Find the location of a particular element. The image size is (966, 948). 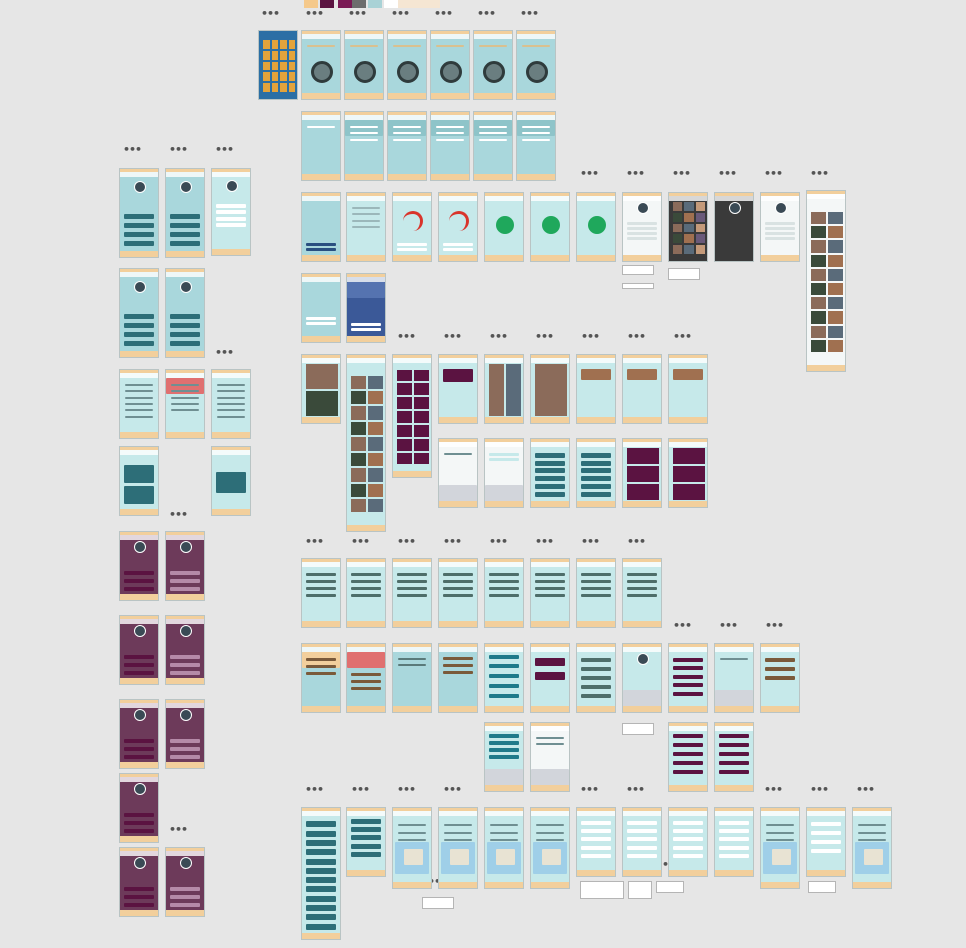

dialog-popup is located at coordinates (638, 270).